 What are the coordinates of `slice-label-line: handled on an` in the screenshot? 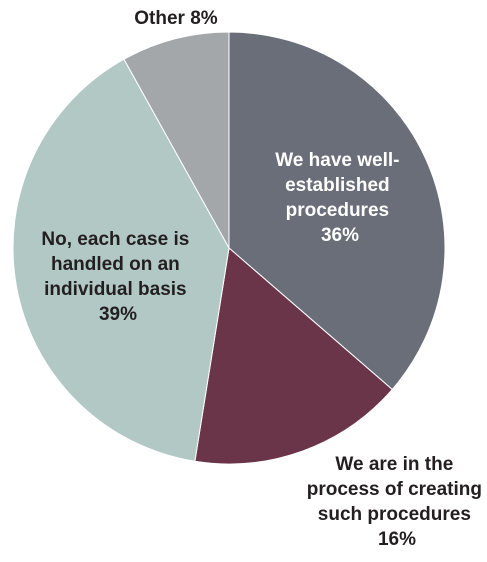 It's located at (115, 264).